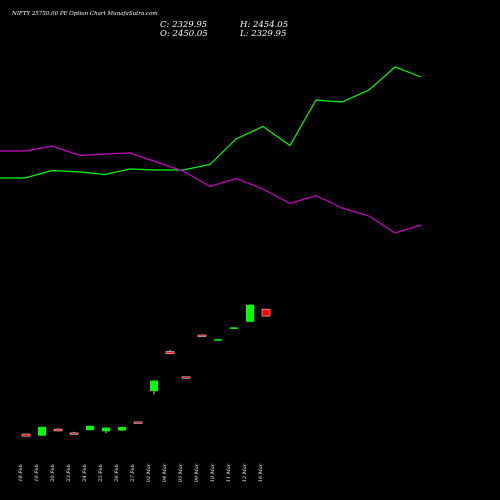 This screenshot has width=500, height=500. I want to click on x-tick-label: 10 Mar, so click(213, 472).